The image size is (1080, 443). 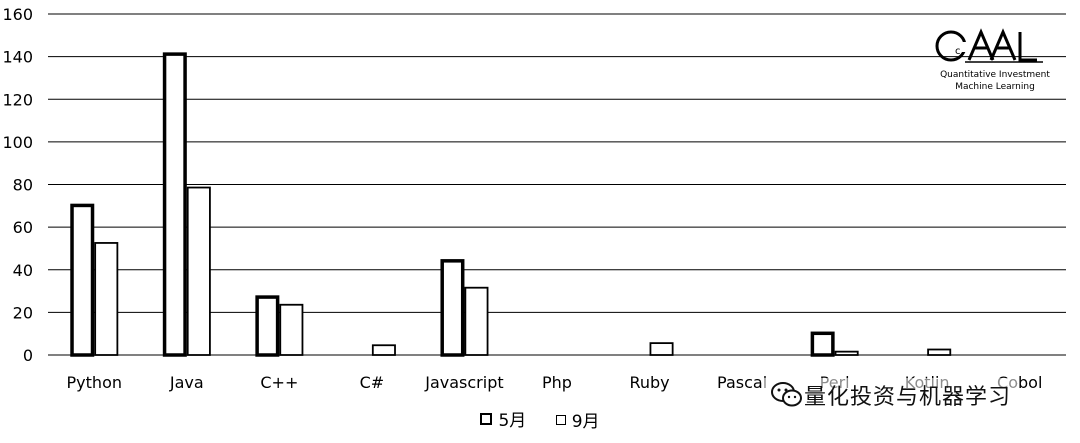 I want to click on watermark: 量化投资与机器学习, so click(x=891, y=395).